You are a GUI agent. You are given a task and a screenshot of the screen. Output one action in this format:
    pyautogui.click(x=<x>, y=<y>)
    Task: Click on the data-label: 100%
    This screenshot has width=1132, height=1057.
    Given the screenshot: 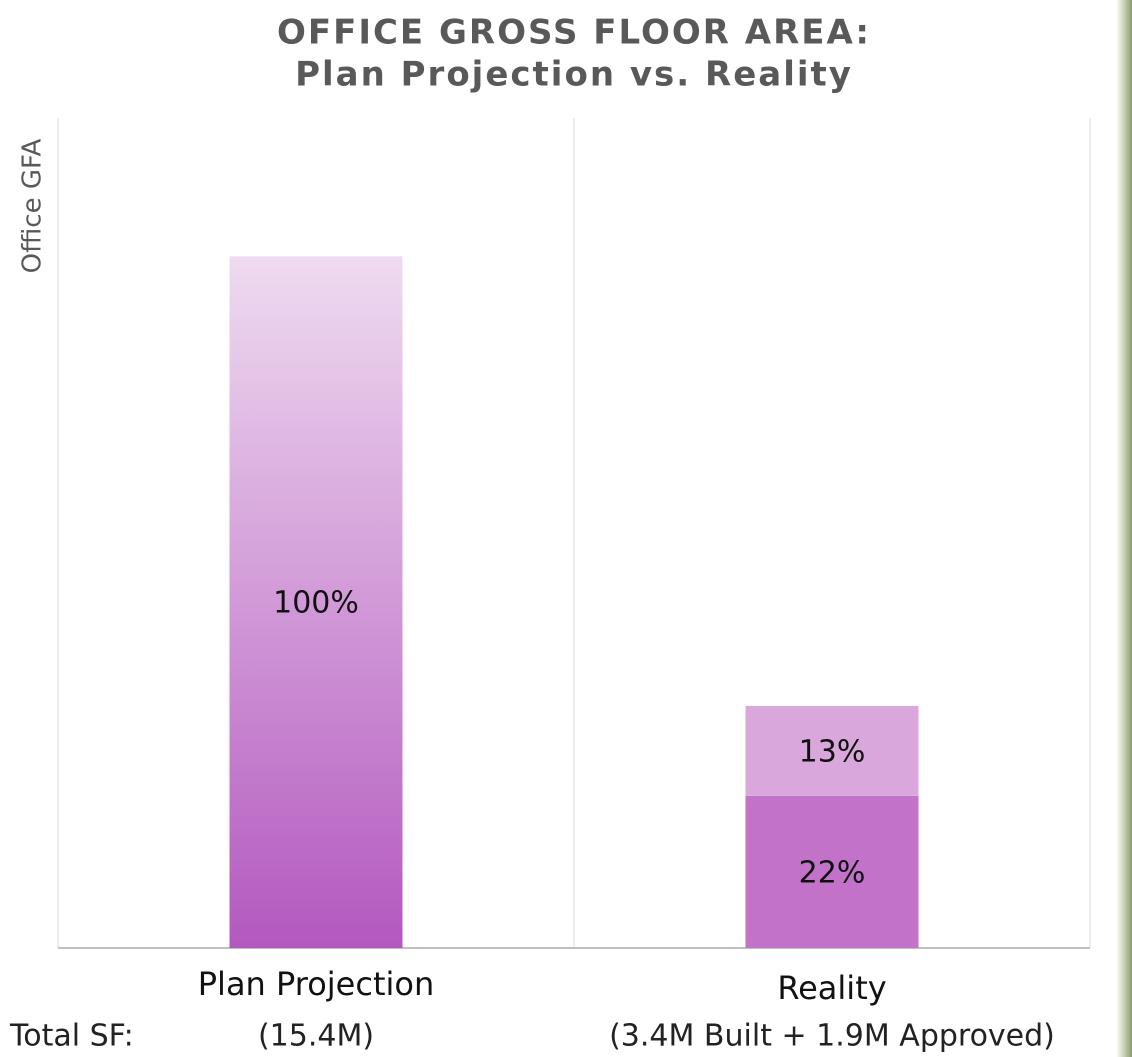 What is the action you would take?
    pyautogui.click(x=316, y=603)
    